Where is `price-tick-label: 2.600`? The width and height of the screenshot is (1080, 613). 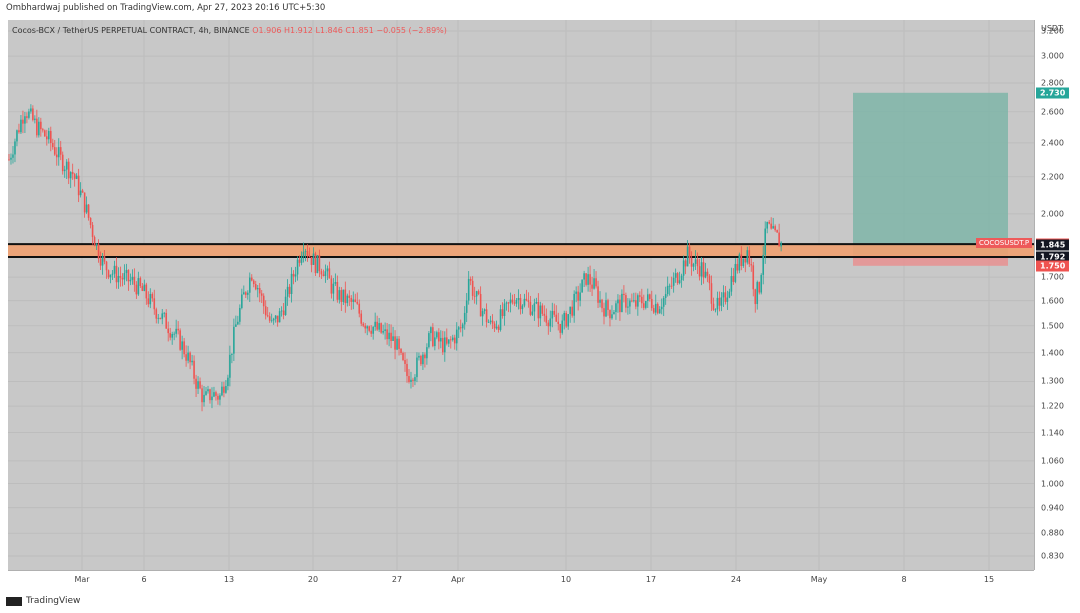
price-tick-label: 2.600 is located at coordinates (1052, 112).